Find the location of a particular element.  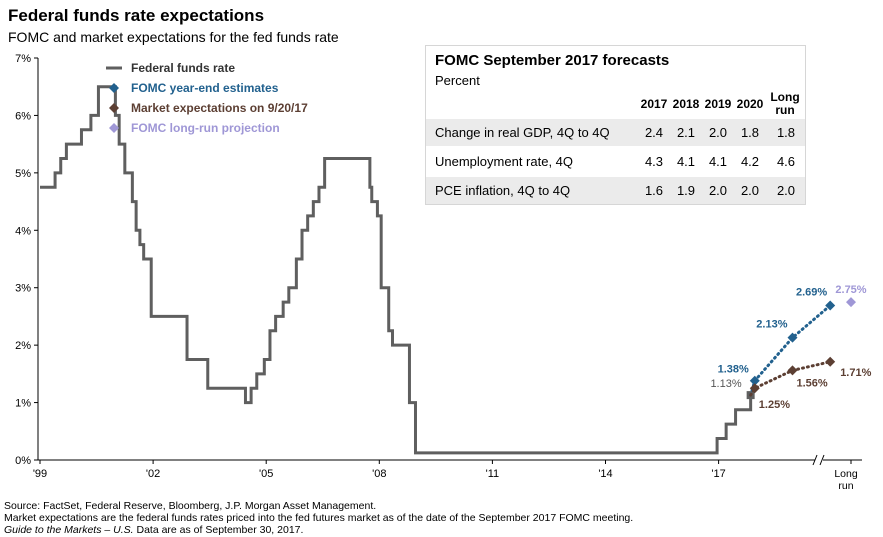

forecast-table-subtitle: Percent is located at coordinates (457, 80).